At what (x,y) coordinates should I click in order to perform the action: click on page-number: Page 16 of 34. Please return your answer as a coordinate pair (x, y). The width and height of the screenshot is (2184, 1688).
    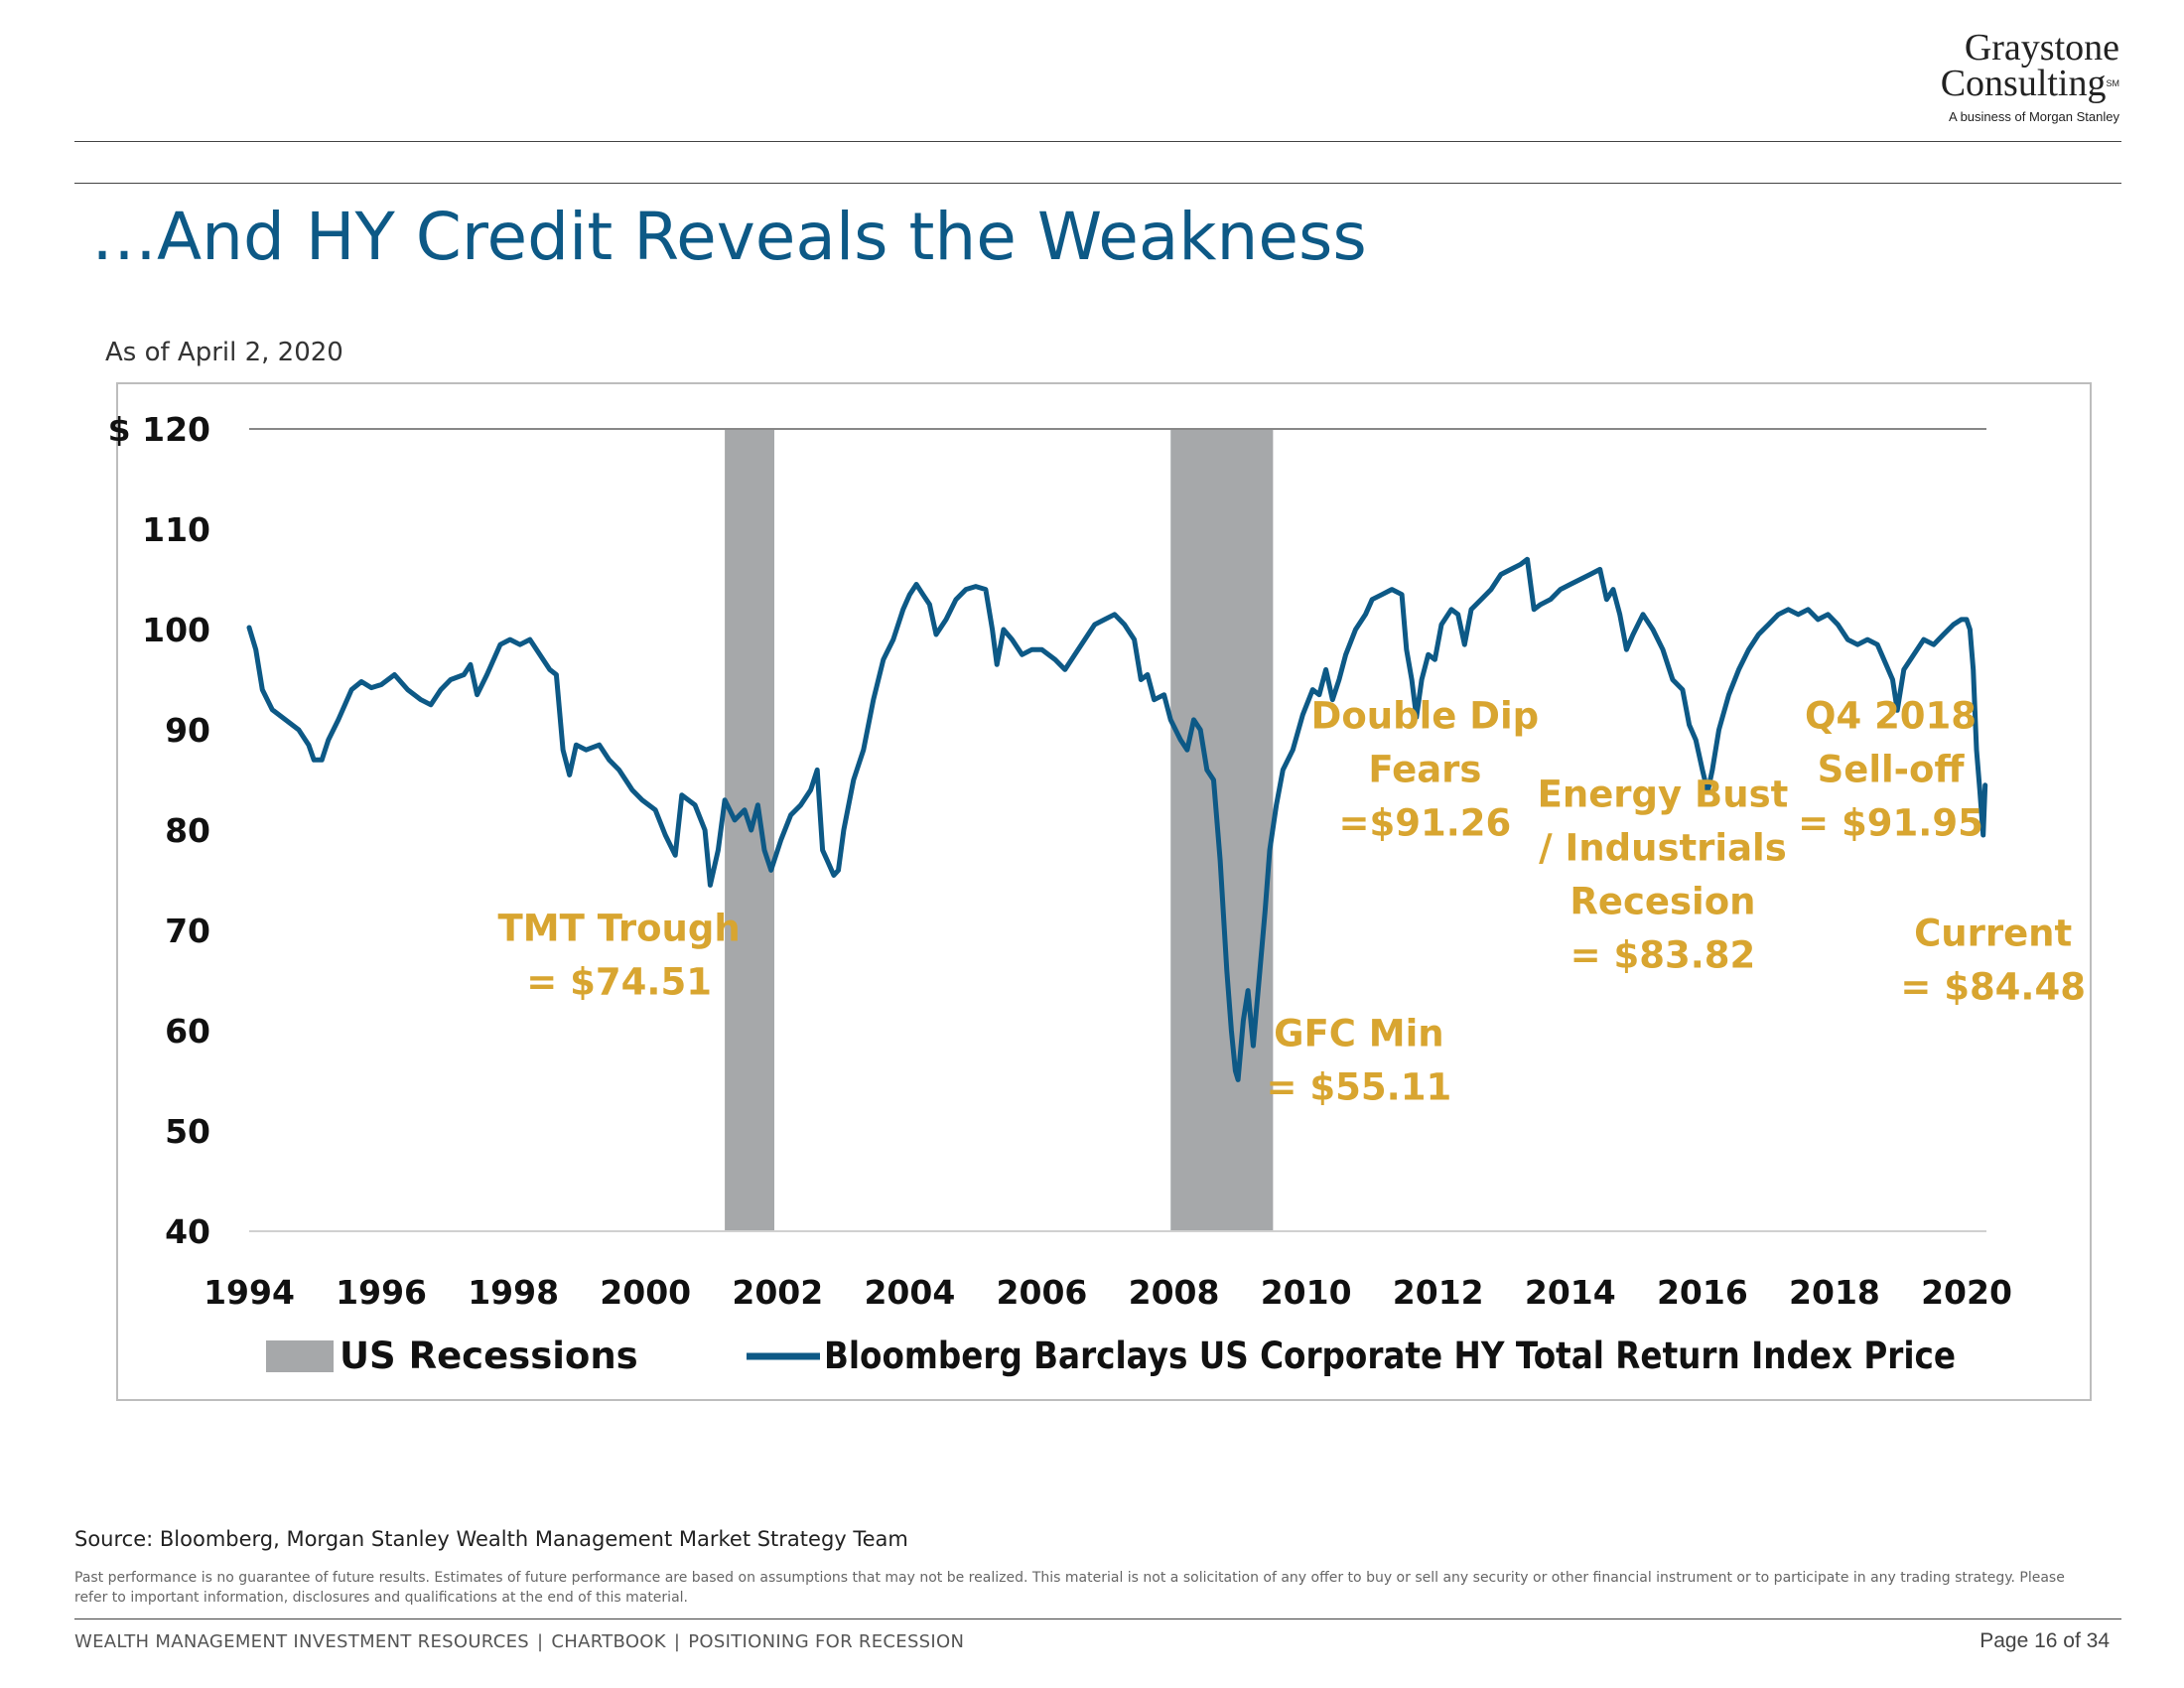
    Looking at the image, I should click on (2044, 1640).